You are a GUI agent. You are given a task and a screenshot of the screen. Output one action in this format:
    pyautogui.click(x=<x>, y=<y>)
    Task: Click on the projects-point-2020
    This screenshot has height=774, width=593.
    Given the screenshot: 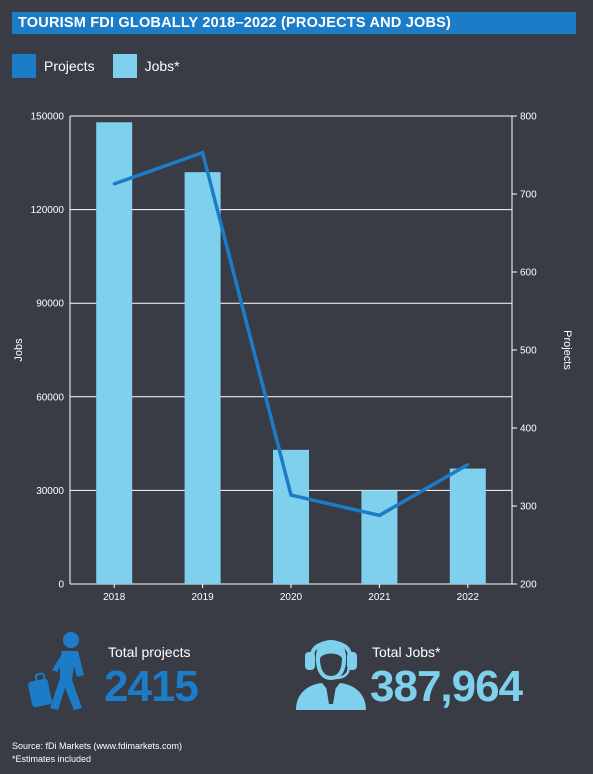 What is the action you would take?
    pyautogui.click(x=291, y=495)
    